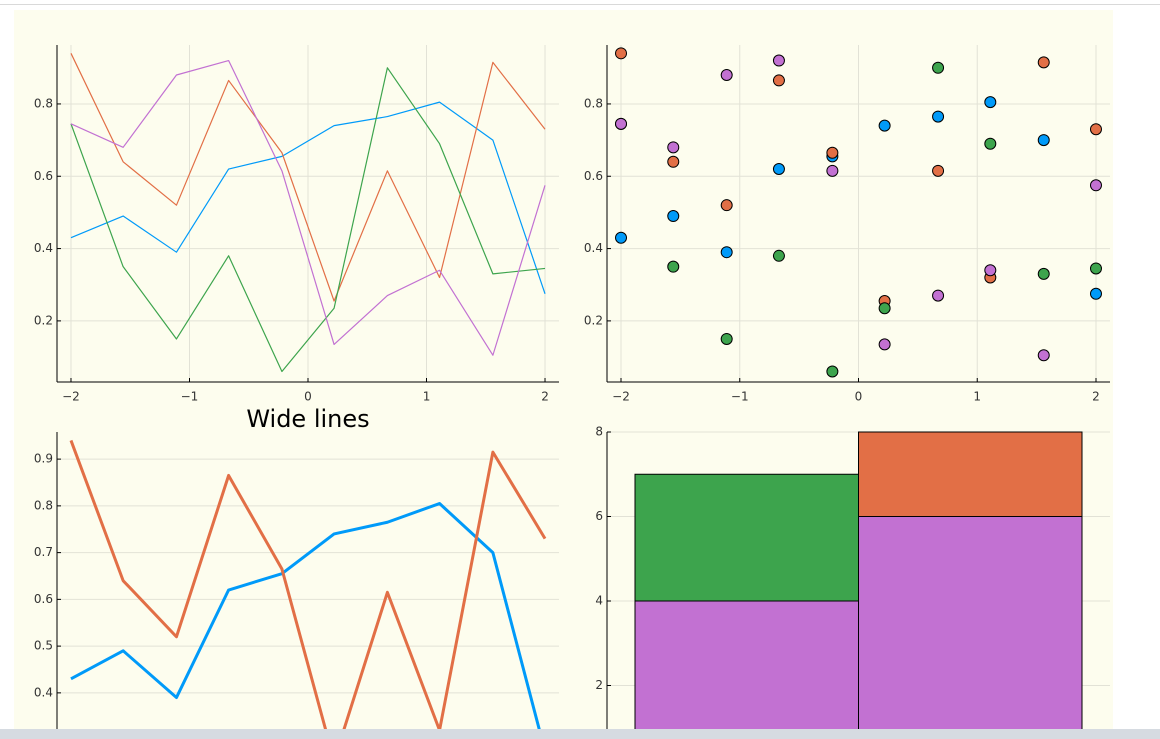 The height and width of the screenshot is (739, 1160). Describe the element at coordinates (599, 516) in the screenshot. I see `y-tick-label: 6` at that location.